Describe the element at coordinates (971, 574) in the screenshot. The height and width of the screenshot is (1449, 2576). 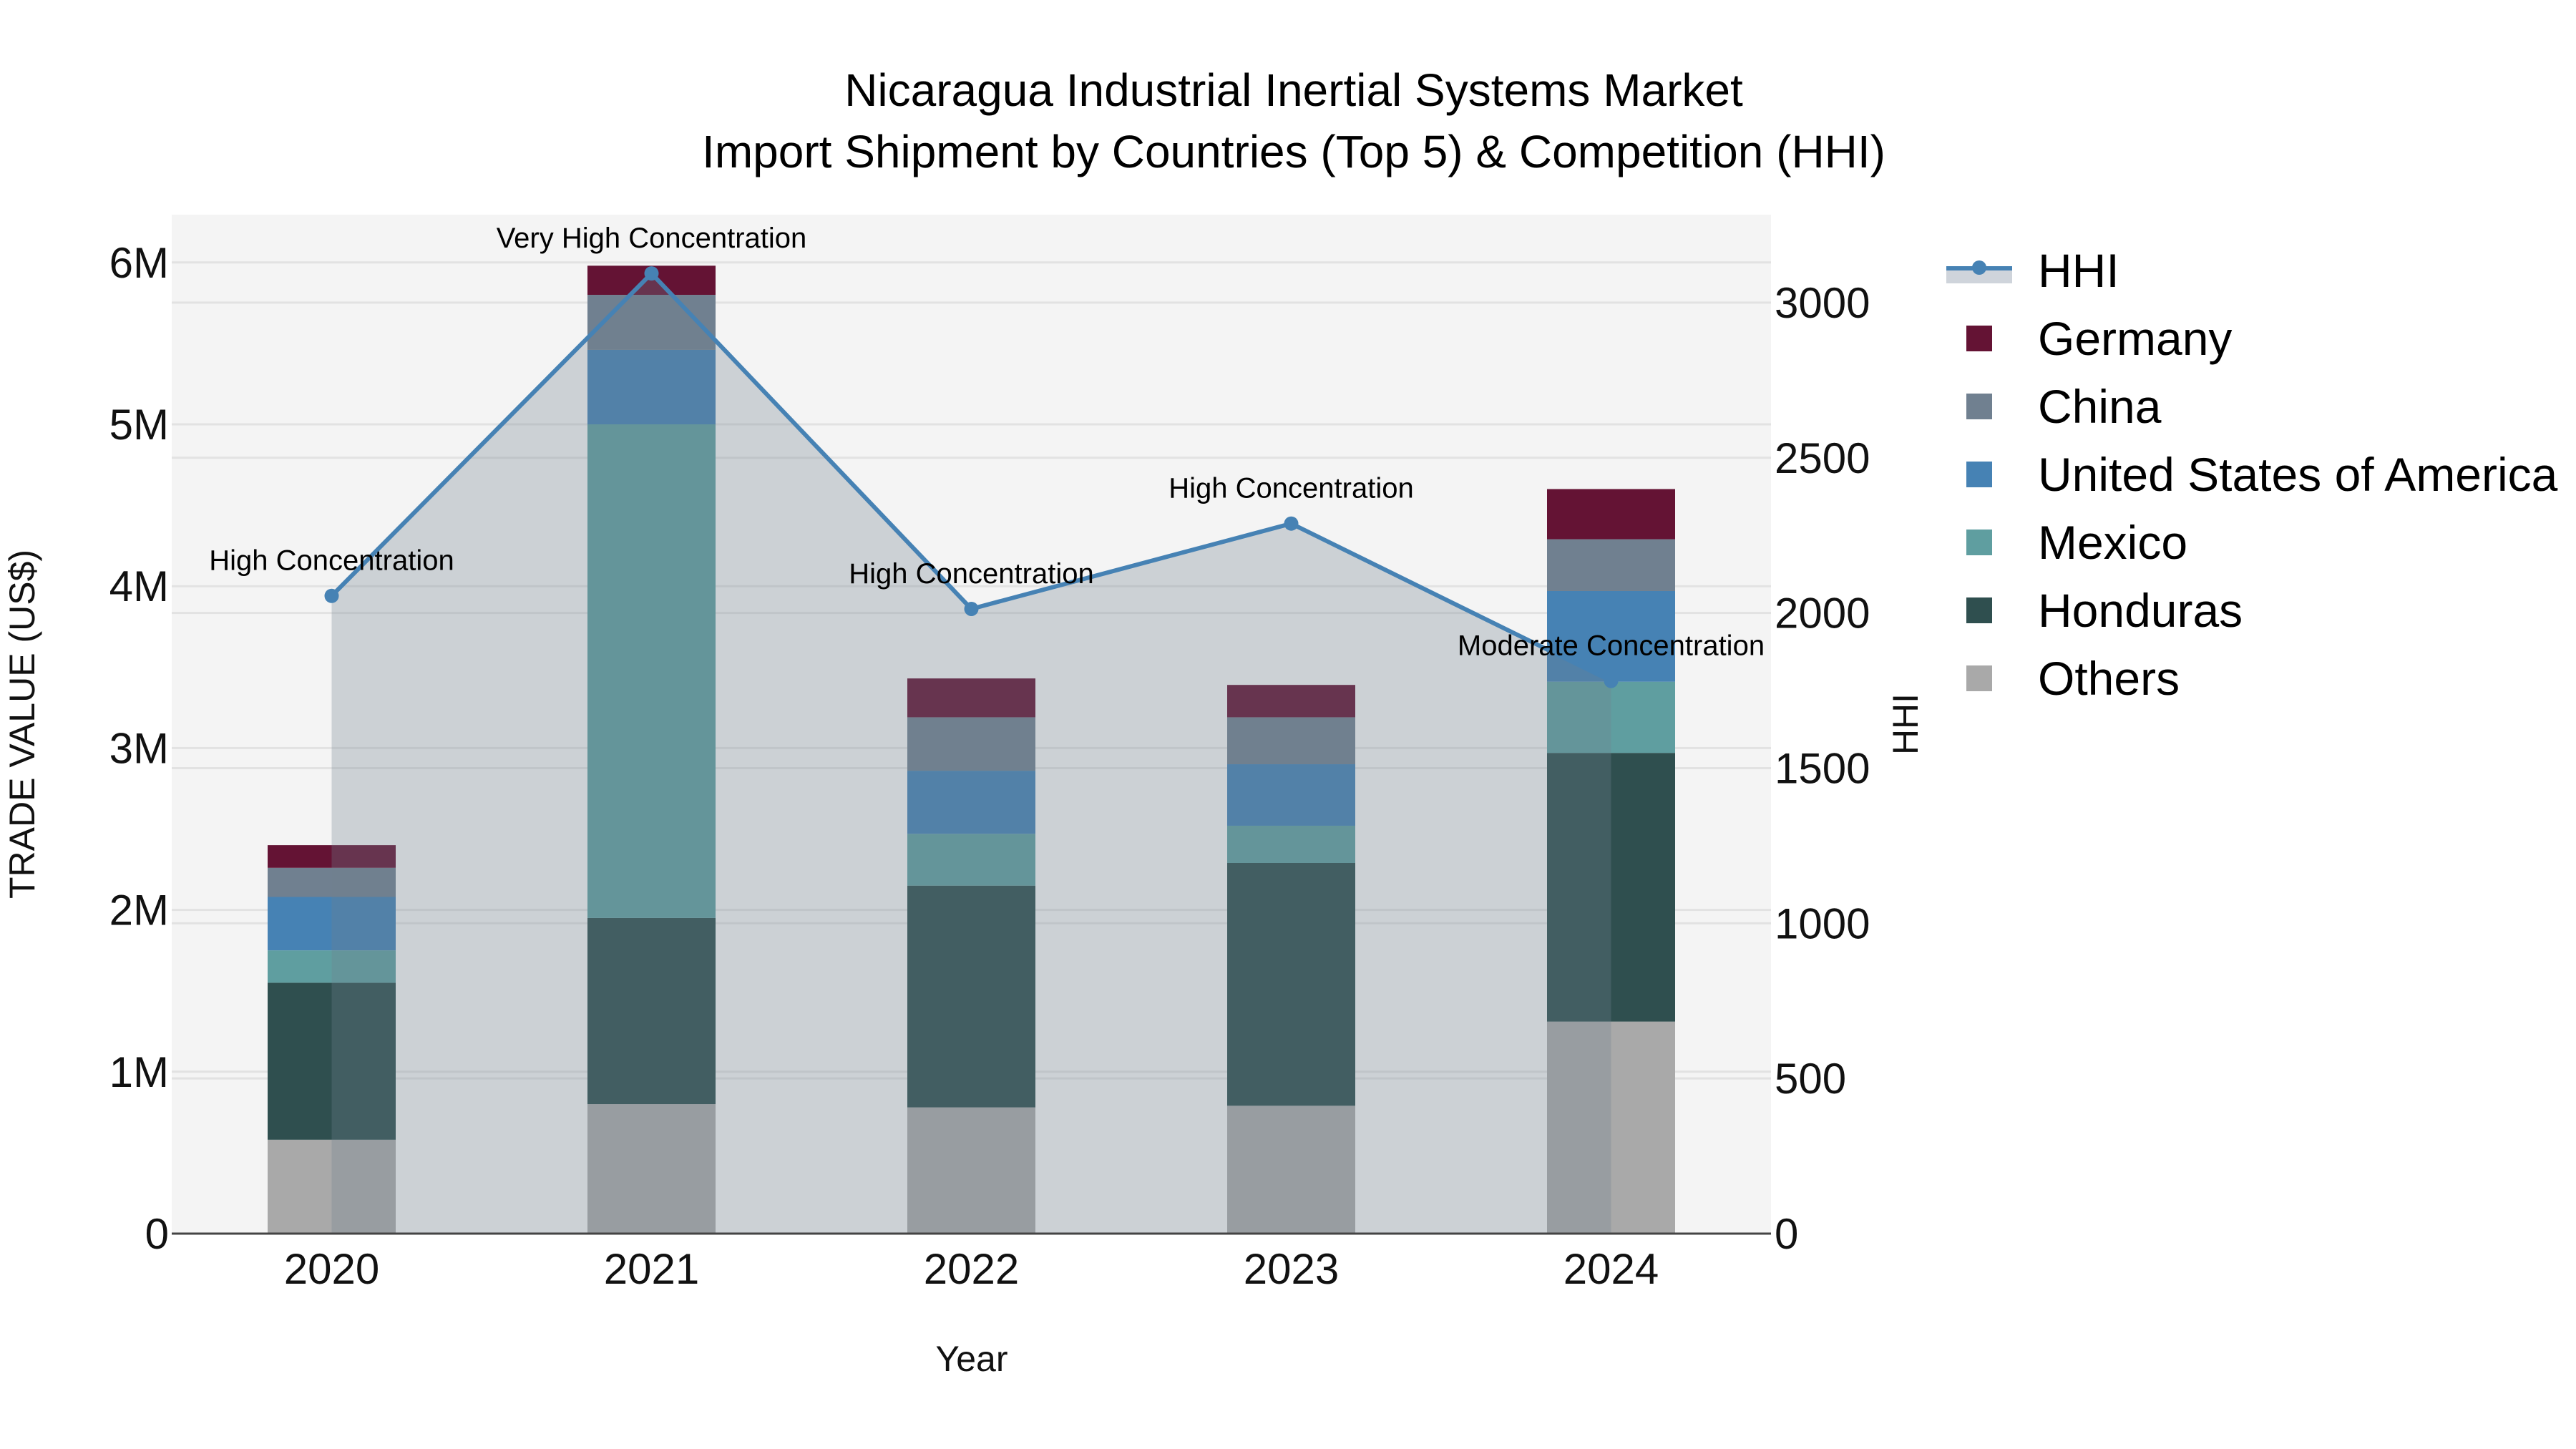
I see `hhi-annotation-2022: High Concentration` at that location.